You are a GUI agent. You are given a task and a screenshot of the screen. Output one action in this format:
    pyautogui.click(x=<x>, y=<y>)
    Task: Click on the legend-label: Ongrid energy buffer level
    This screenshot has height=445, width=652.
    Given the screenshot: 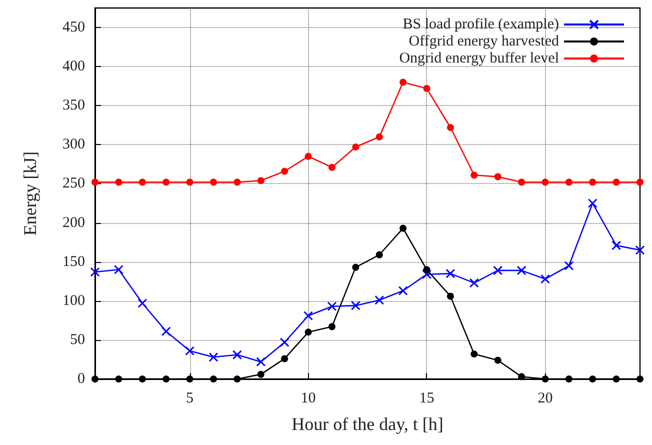 What is the action you would take?
    pyautogui.click(x=479, y=58)
    